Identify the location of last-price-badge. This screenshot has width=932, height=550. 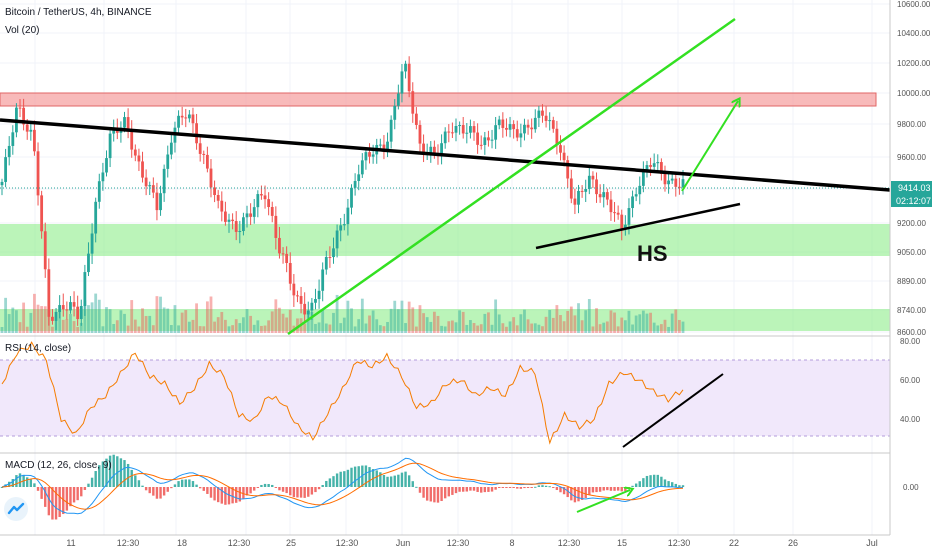
(911, 187).